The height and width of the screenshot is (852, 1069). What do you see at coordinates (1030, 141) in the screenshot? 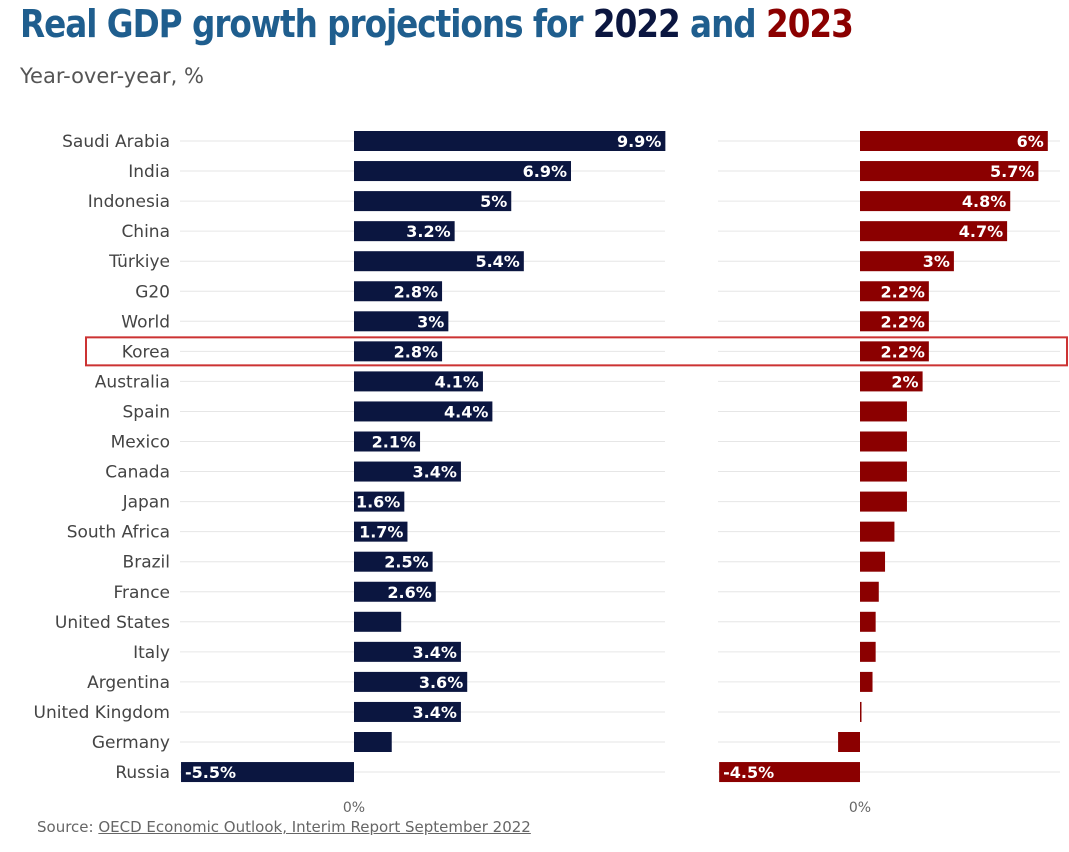
I see `data-label-2023: 6%` at bounding box center [1030, 141].